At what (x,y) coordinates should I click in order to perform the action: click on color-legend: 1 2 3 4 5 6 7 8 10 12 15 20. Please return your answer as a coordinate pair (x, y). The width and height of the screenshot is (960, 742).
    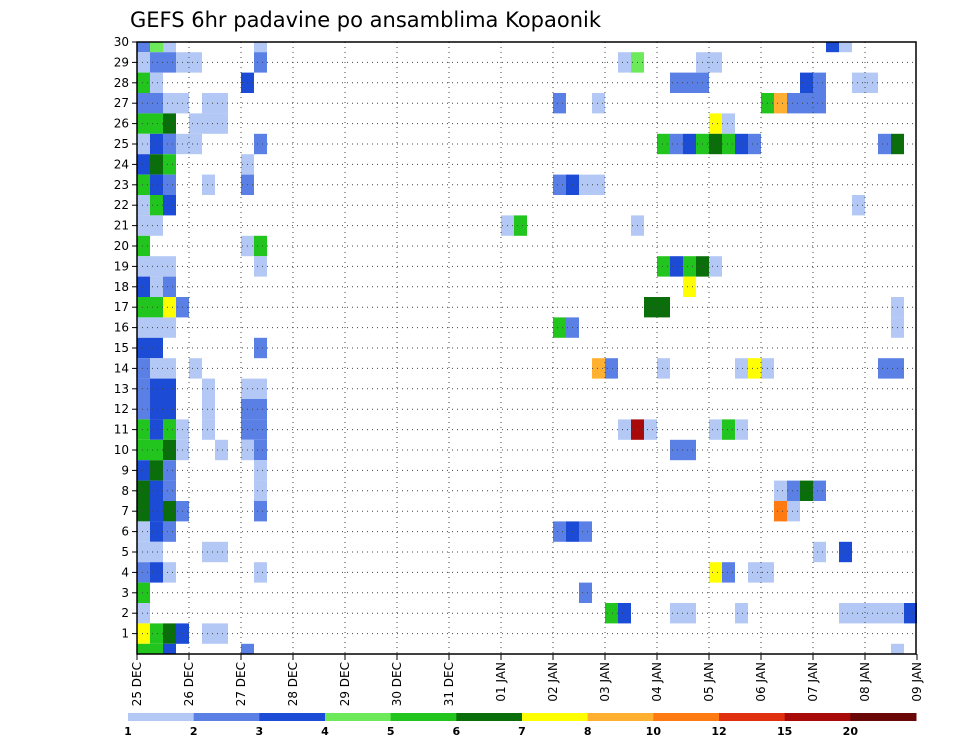
    Looking at the image, I should click on (520, 725).